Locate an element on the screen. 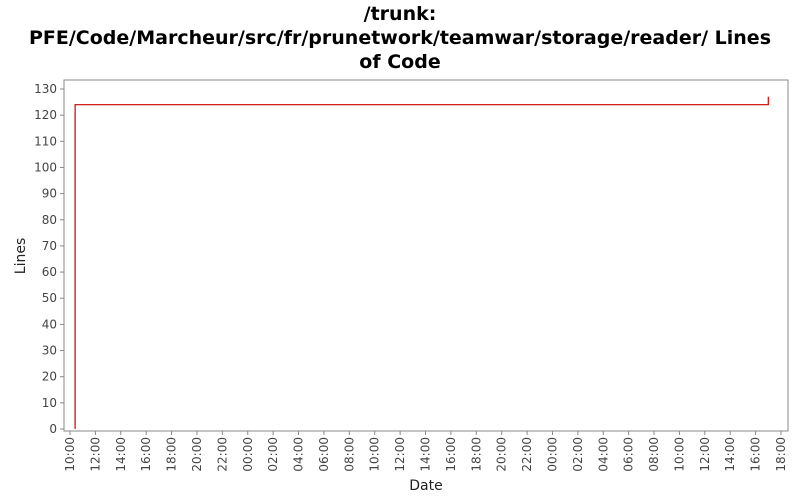 Image resolution: width=800 pixels, height=500 pixels. y-tick-label: 40 is located at coordinates (49, 324).